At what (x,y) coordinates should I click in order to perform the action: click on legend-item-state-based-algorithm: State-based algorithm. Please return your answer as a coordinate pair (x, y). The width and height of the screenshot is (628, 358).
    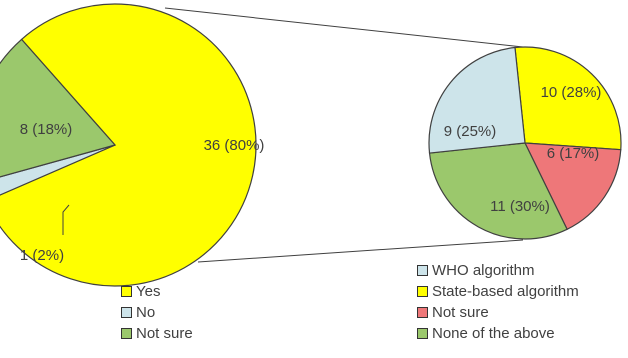
    Looking at the image, I should click on (498, 291).